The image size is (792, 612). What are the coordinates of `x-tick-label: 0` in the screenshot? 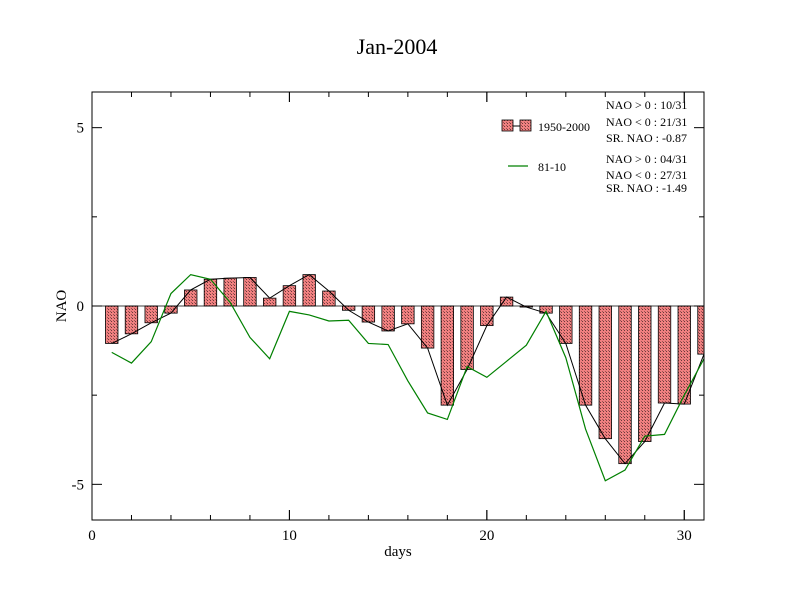 It's located at (92, 536).